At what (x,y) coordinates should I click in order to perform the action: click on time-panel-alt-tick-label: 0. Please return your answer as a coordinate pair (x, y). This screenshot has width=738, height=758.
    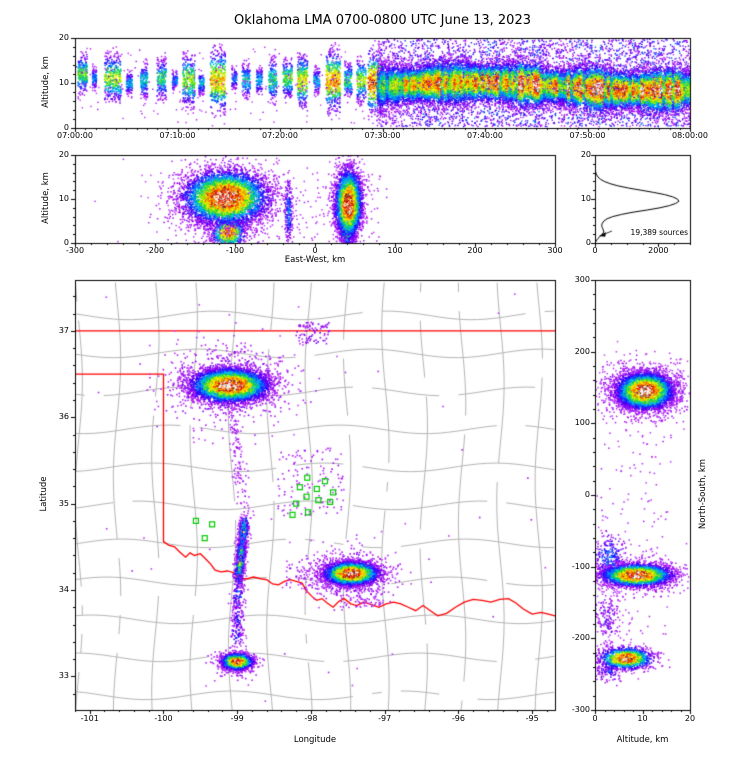
    Looking at the image, I should click on (66, 127).